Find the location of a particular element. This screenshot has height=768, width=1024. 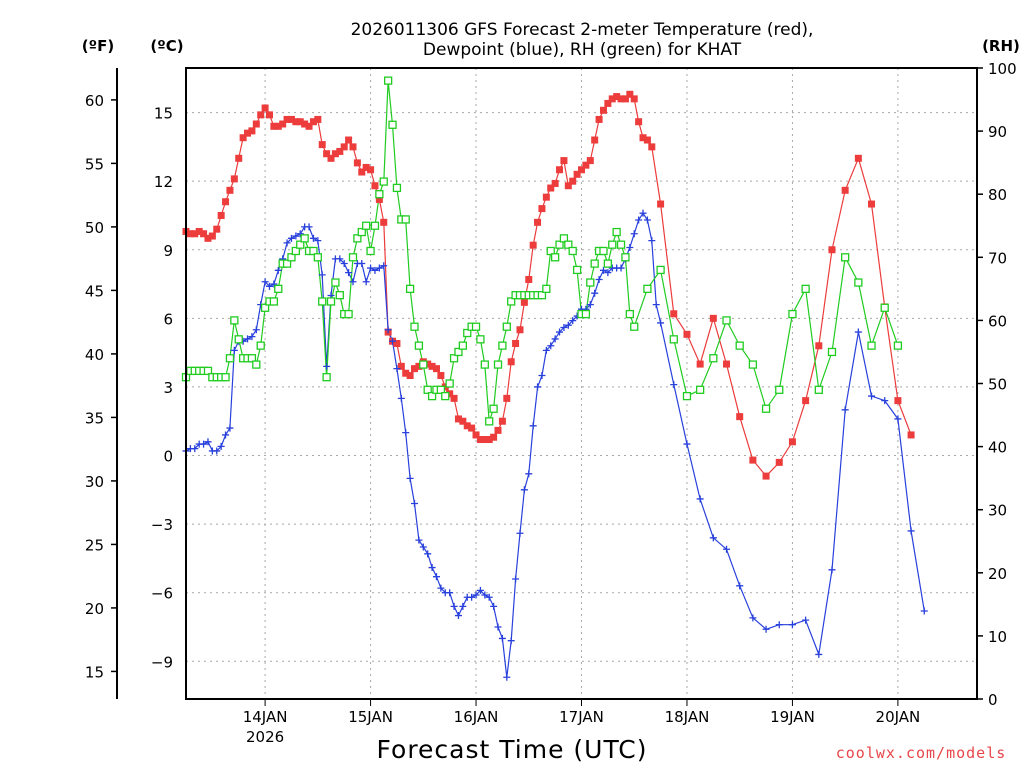

date-tick-label: 20JAN is located at coordinates (898, 717).